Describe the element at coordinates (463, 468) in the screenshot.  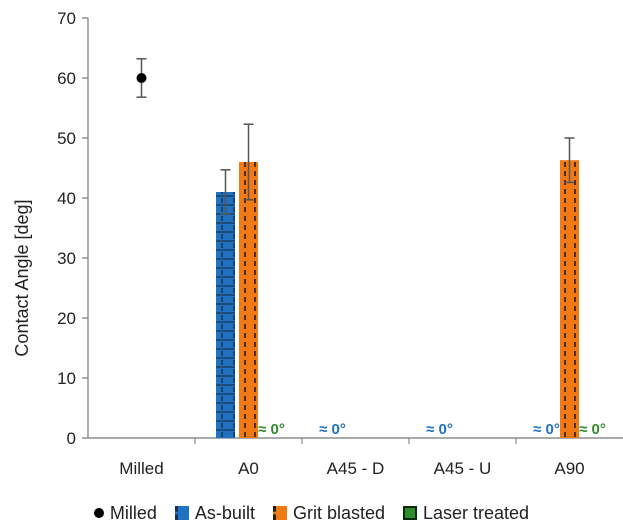
I see `x-tick-label: A45 - U` at that location.